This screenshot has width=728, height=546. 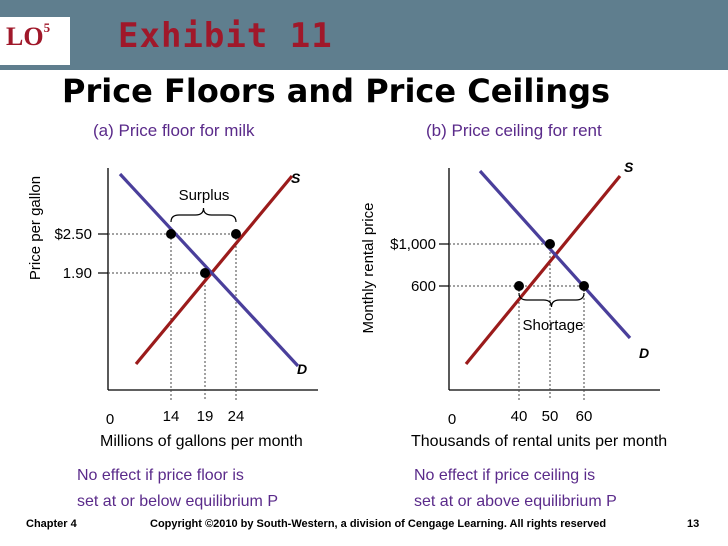 What do you see at coordinates (519, 416) in the screenshot?
I see `chart-b-x-tick-label: 40` at bounding box center [519, 416].